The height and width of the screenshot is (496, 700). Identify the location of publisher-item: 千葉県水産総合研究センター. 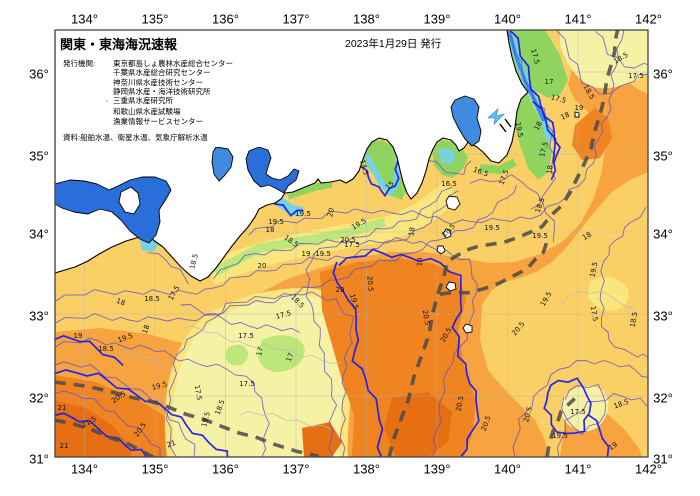
(162, 73).